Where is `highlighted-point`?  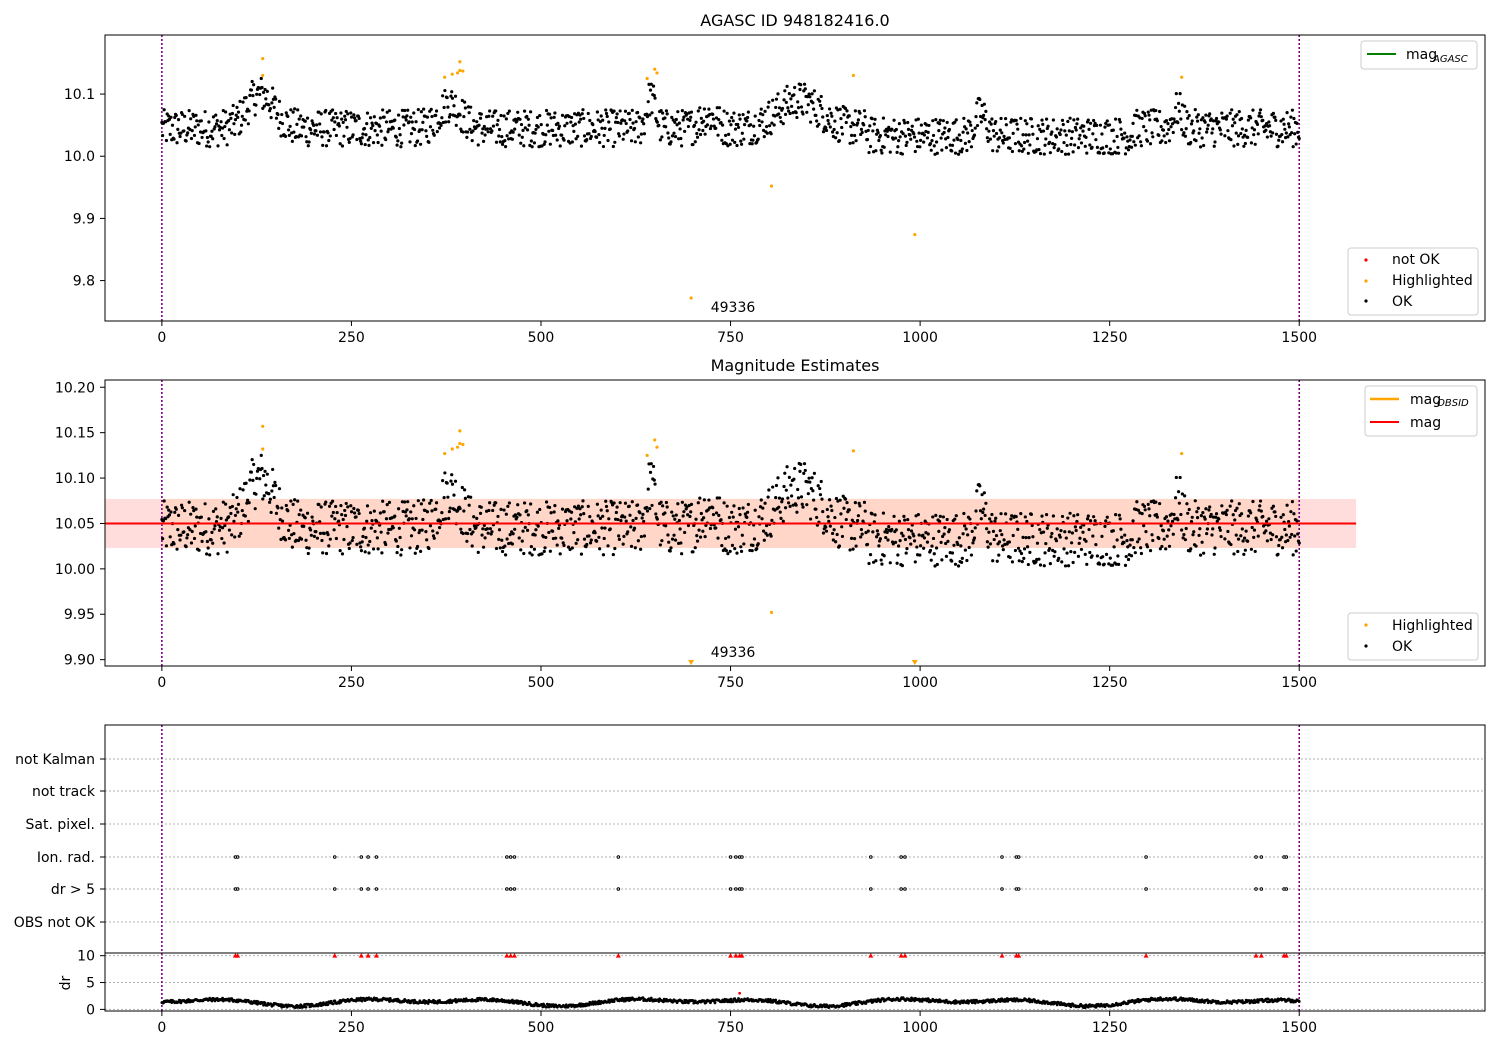
highlighted-point is located at coordinates (457, 447).